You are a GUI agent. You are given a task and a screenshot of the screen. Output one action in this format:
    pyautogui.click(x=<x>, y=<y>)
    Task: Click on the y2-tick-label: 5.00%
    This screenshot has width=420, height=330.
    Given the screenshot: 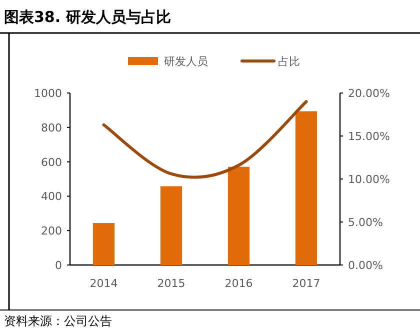 What is the action you would take?
    pyautogui.click(x=365, y=222)
    